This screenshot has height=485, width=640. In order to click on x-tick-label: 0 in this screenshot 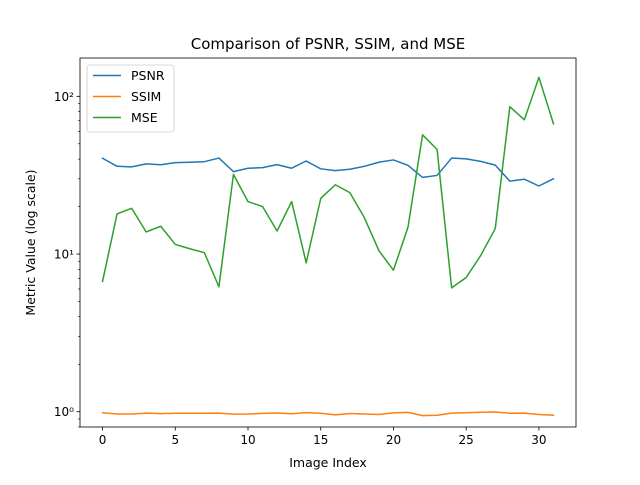, I will do `click(103, 440)`.